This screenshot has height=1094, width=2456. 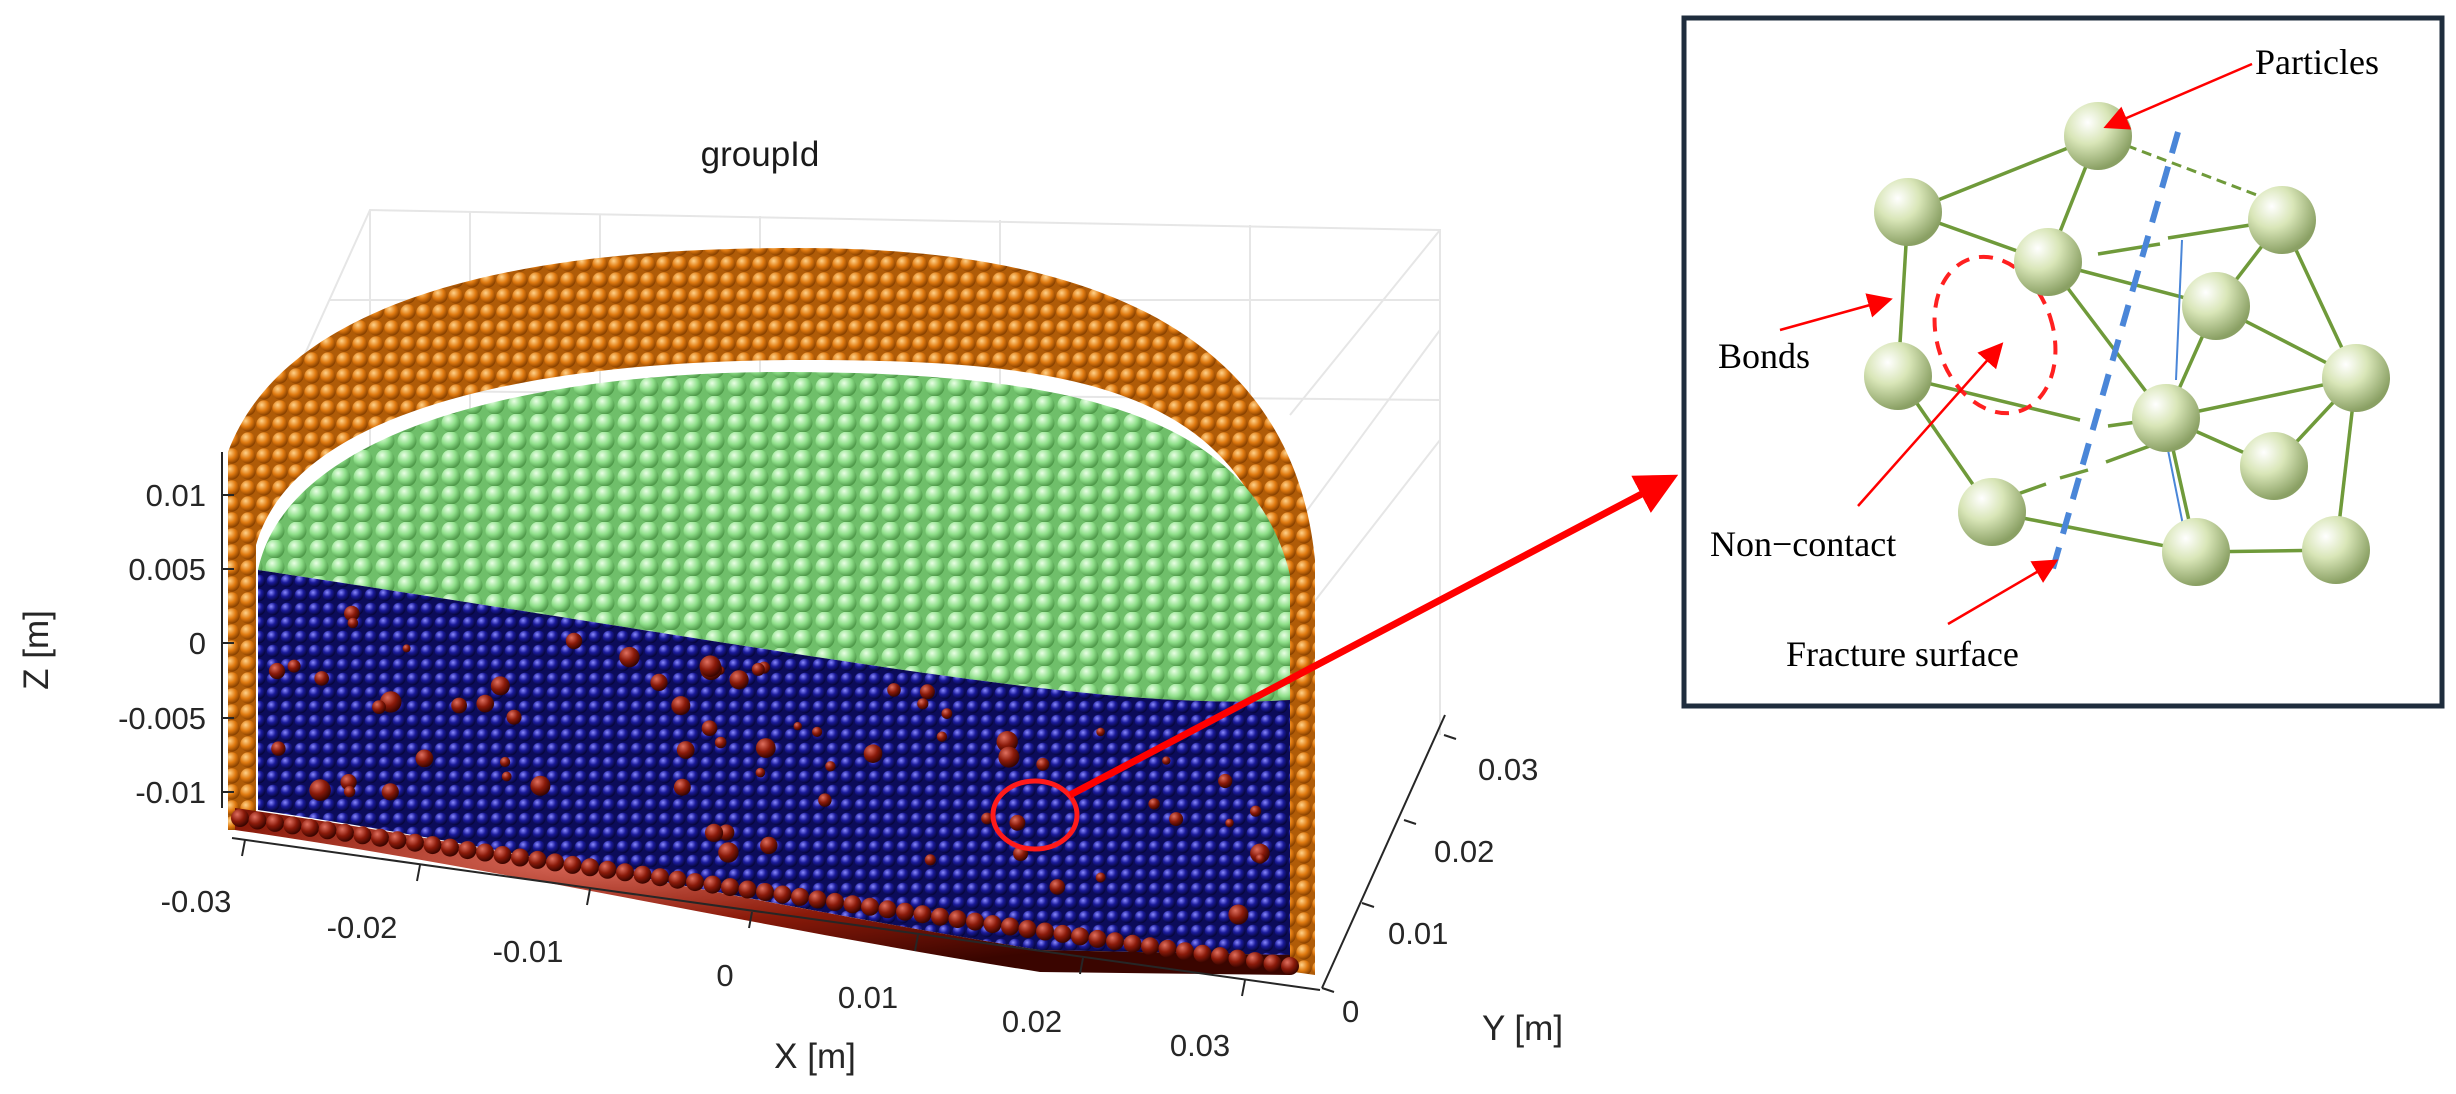 What do you see at coordinates (774, 537) in the screenshot?
I see `top-particle-layer` at bounding box center [774, 537].